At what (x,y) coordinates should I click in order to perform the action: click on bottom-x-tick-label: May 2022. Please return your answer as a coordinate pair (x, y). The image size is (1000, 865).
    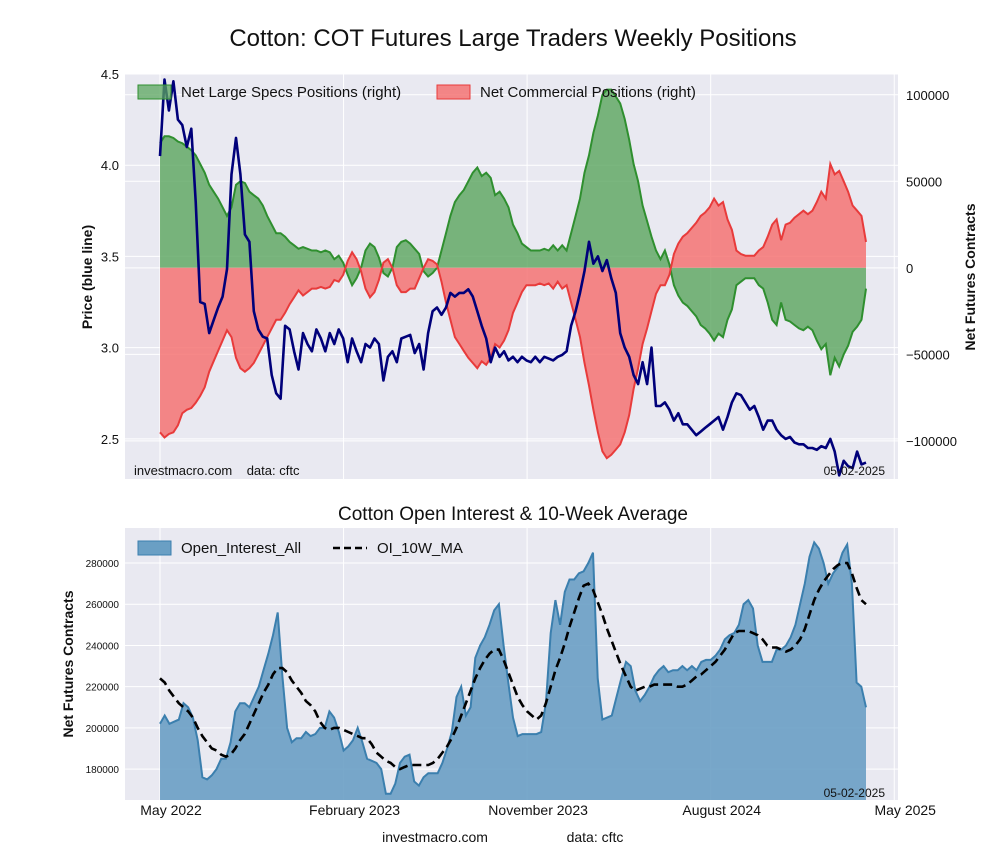
    Looking at the image, I should click on (171, 810).